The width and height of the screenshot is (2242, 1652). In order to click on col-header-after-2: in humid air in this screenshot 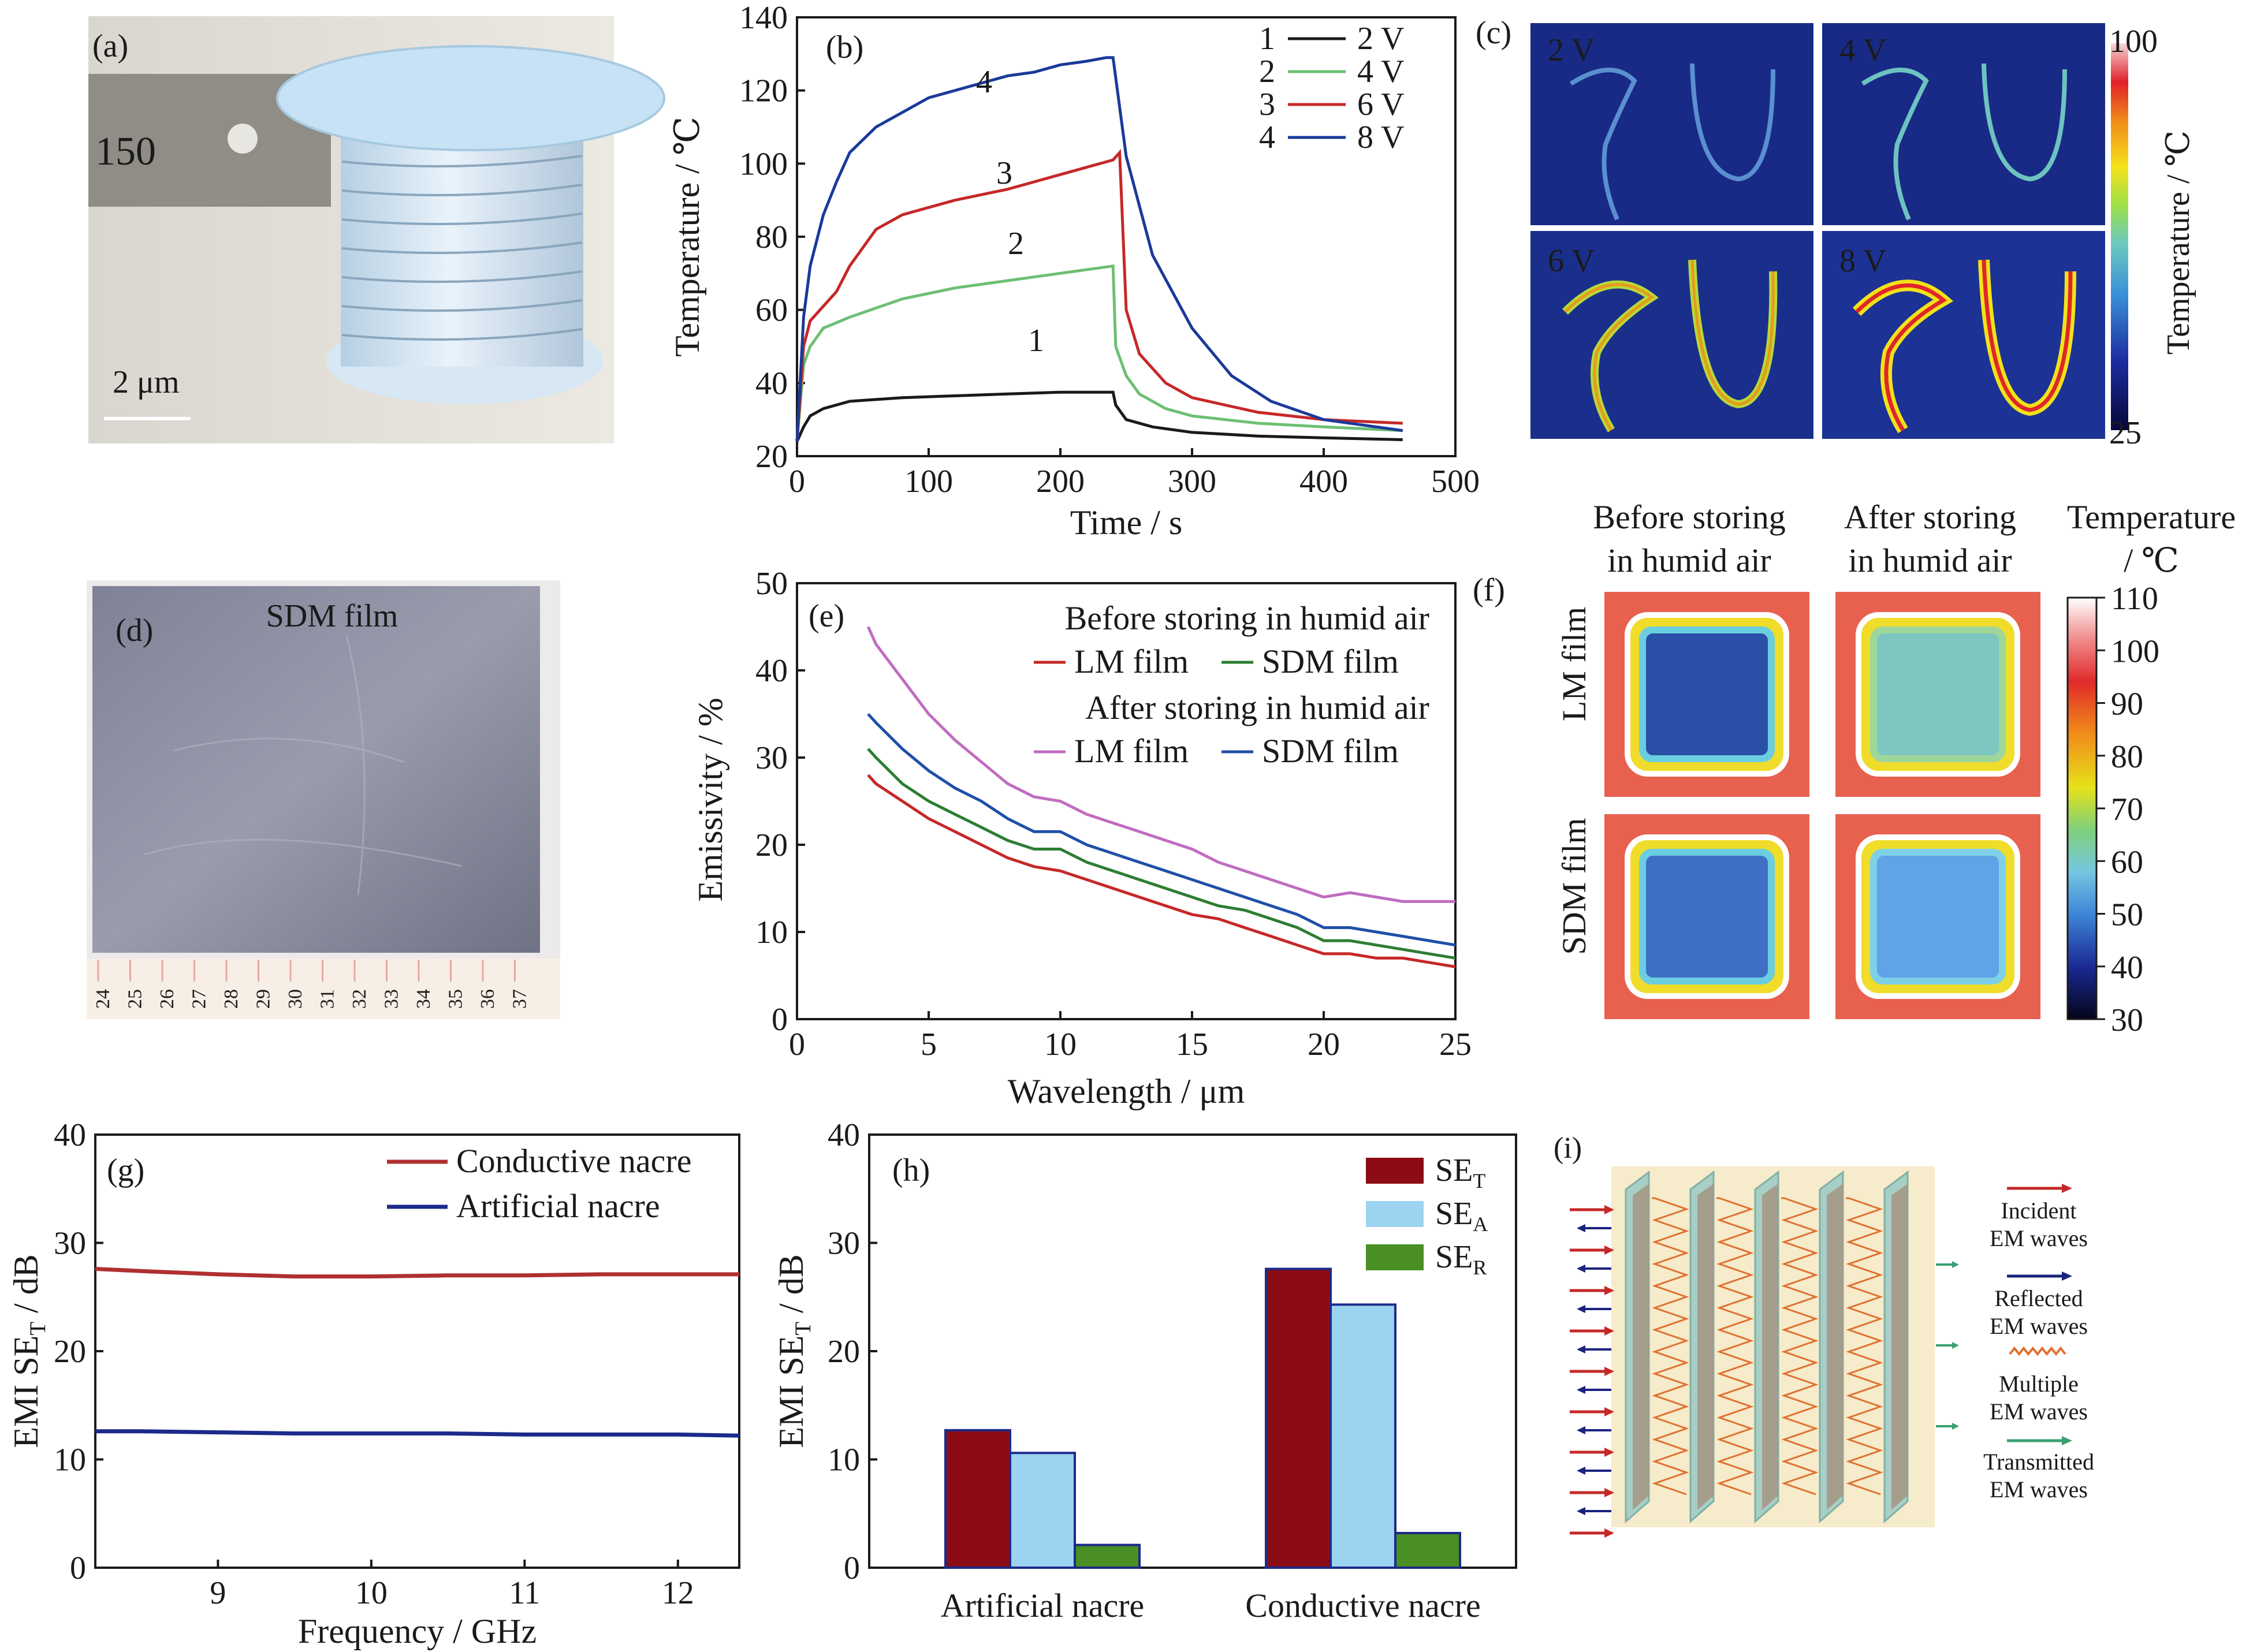, I will do `click(1930, 560)`.